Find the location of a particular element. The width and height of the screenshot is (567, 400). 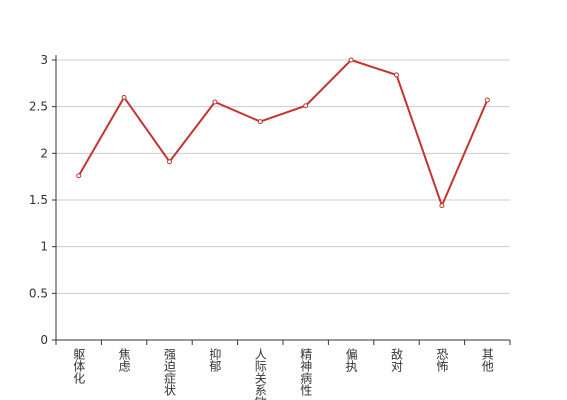

y-tick-label: 3 is located at coordinates (44, 60).